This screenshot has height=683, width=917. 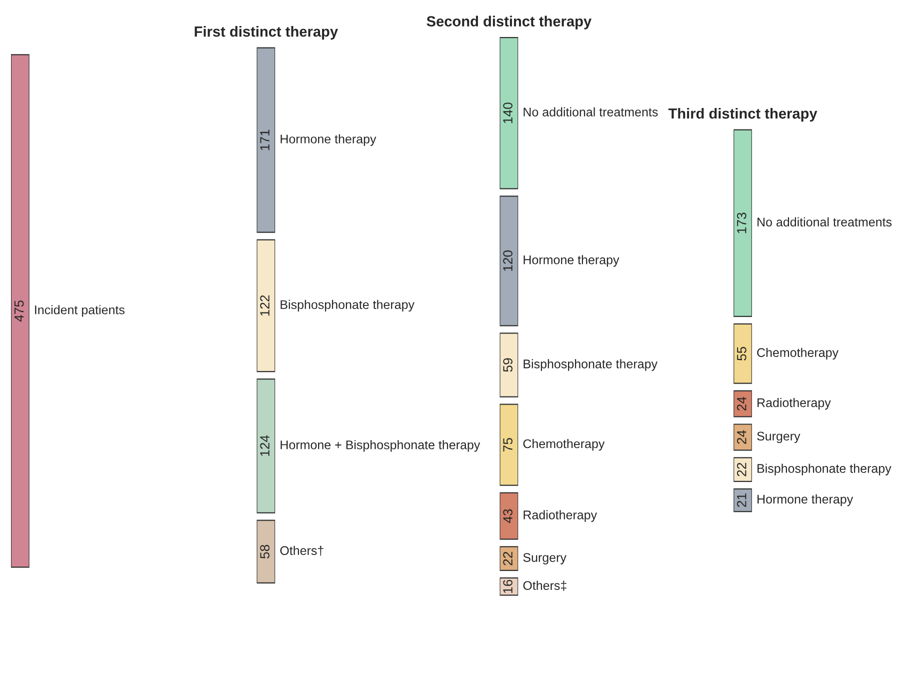 I want to click on data-label: 171, so click(x=265, y=140).